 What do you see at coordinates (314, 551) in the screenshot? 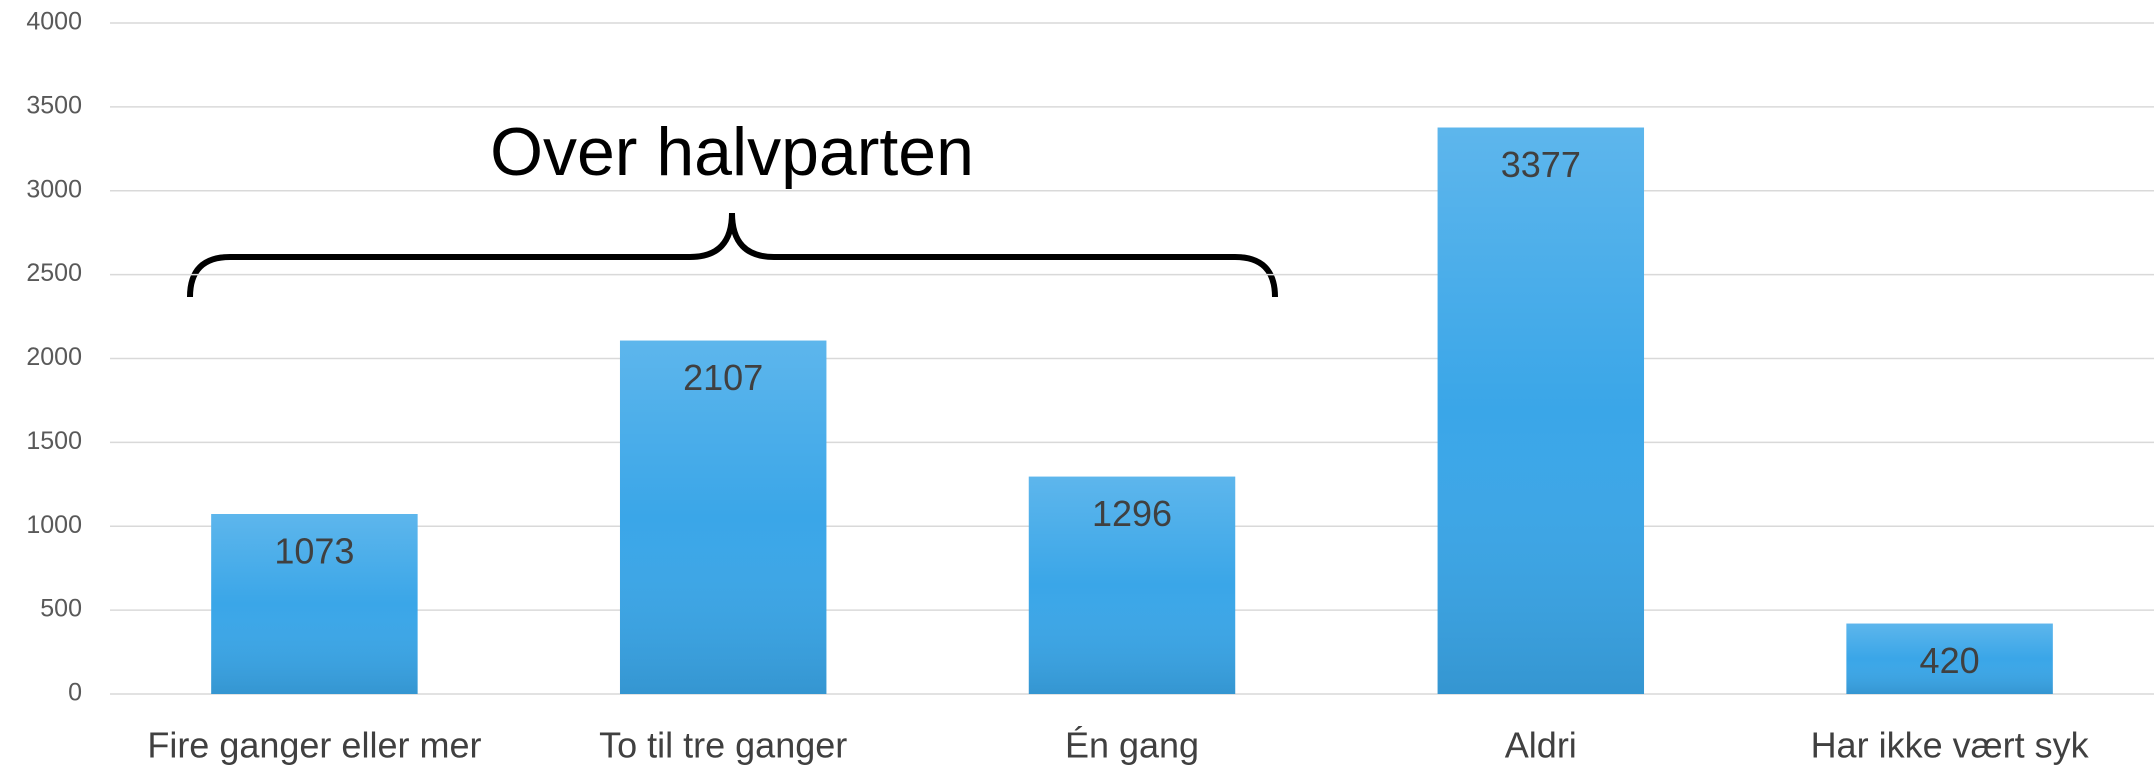
I see `data-label: 1073` at bounding box center [314, 551].